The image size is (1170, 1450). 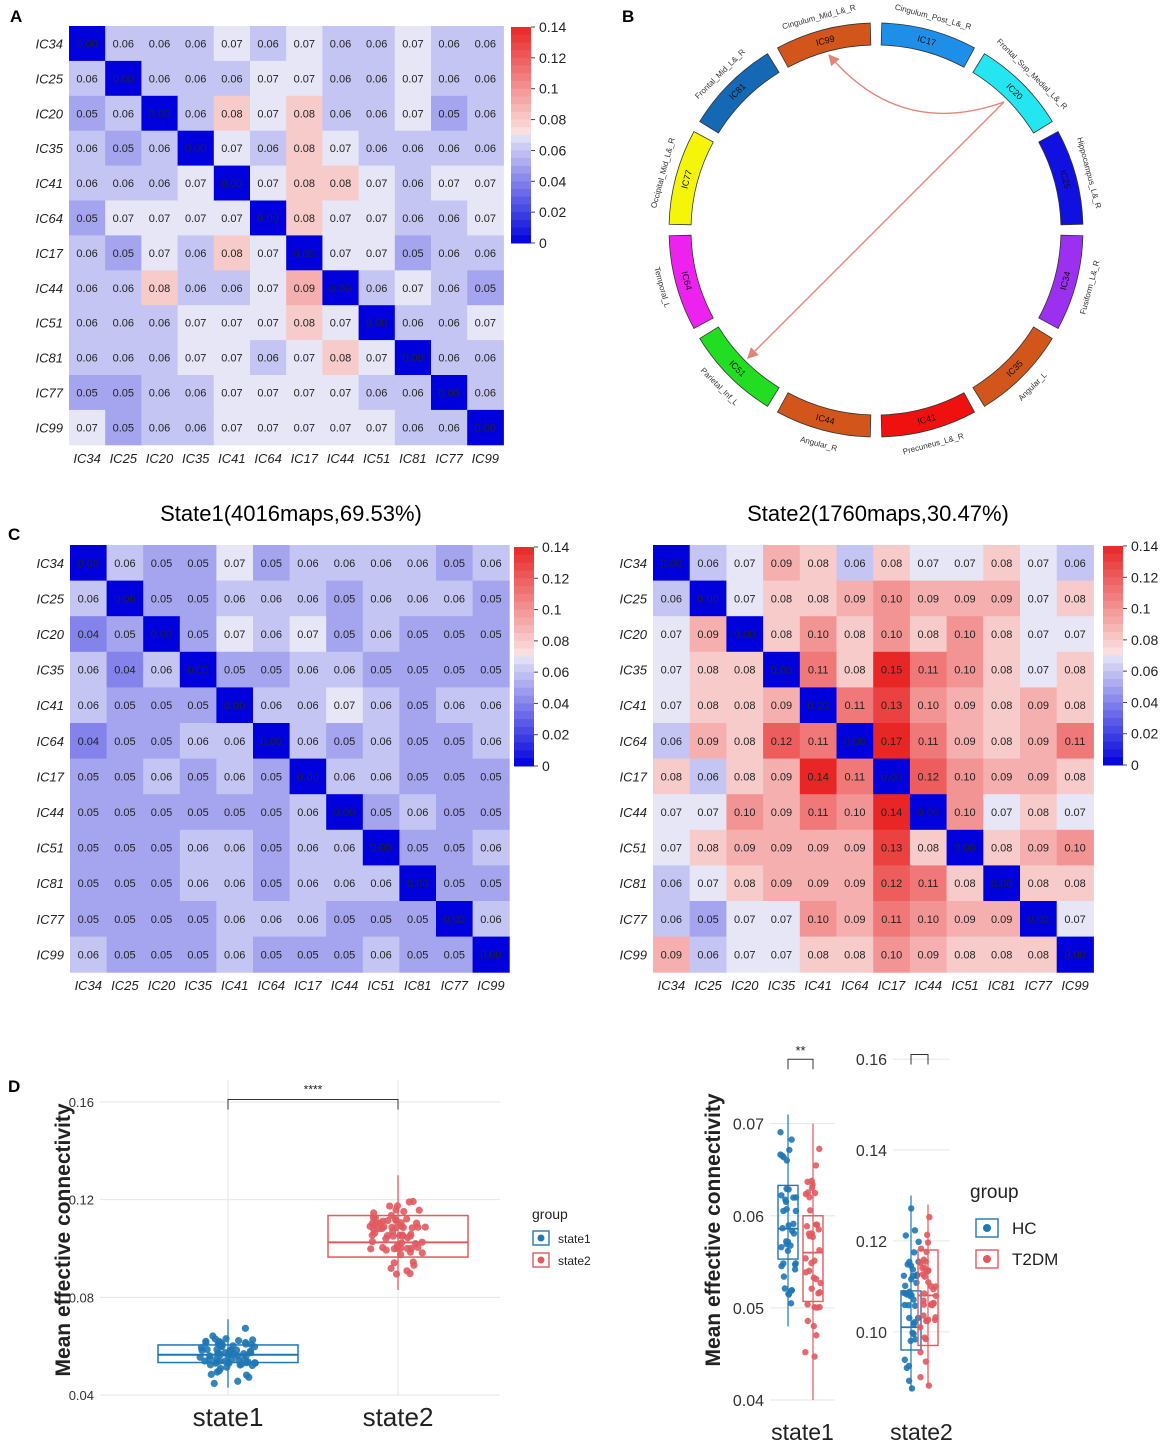 What do you see at coordinates (788, 1222) in the screenshot?
I see `box-body` at bounding box center [788, 1222].